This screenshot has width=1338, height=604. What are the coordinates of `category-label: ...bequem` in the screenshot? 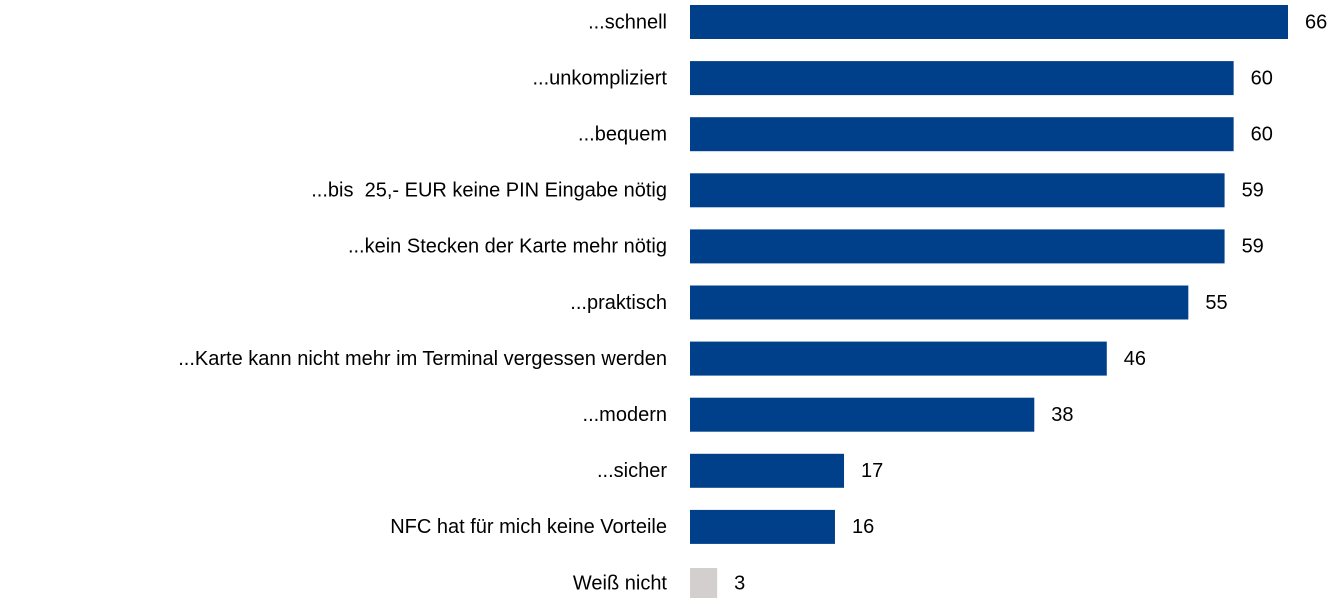 It's located at (622, 134).